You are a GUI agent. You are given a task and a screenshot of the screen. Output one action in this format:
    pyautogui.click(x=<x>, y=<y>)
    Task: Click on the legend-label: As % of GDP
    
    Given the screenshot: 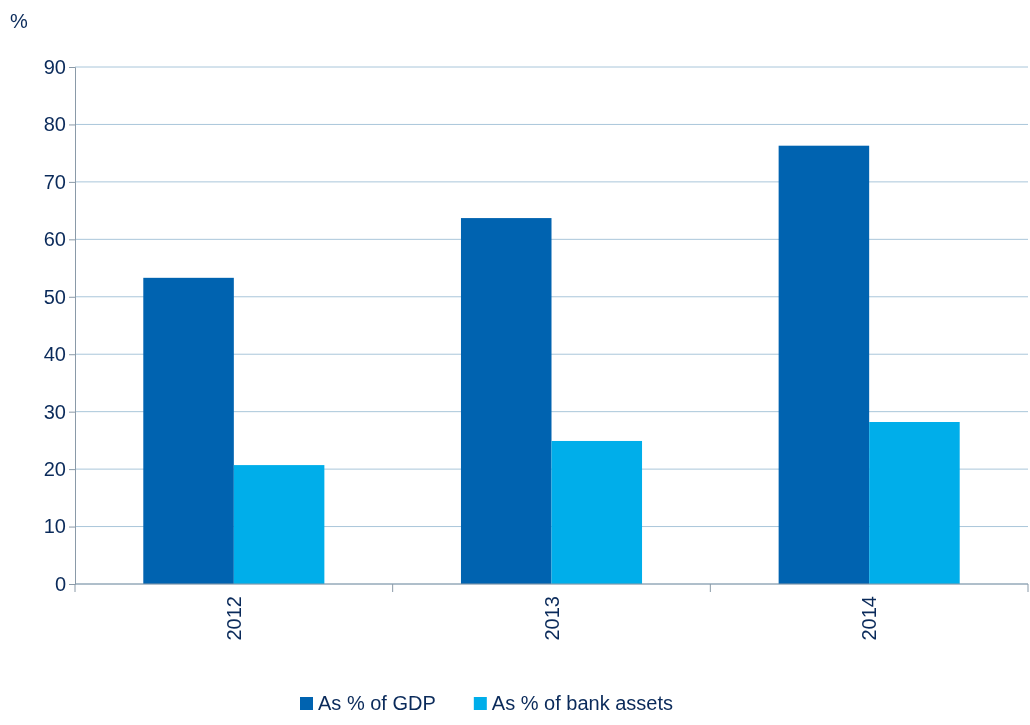 What is the action you would take?
    pyautogui.click(x=377, y=703)
    